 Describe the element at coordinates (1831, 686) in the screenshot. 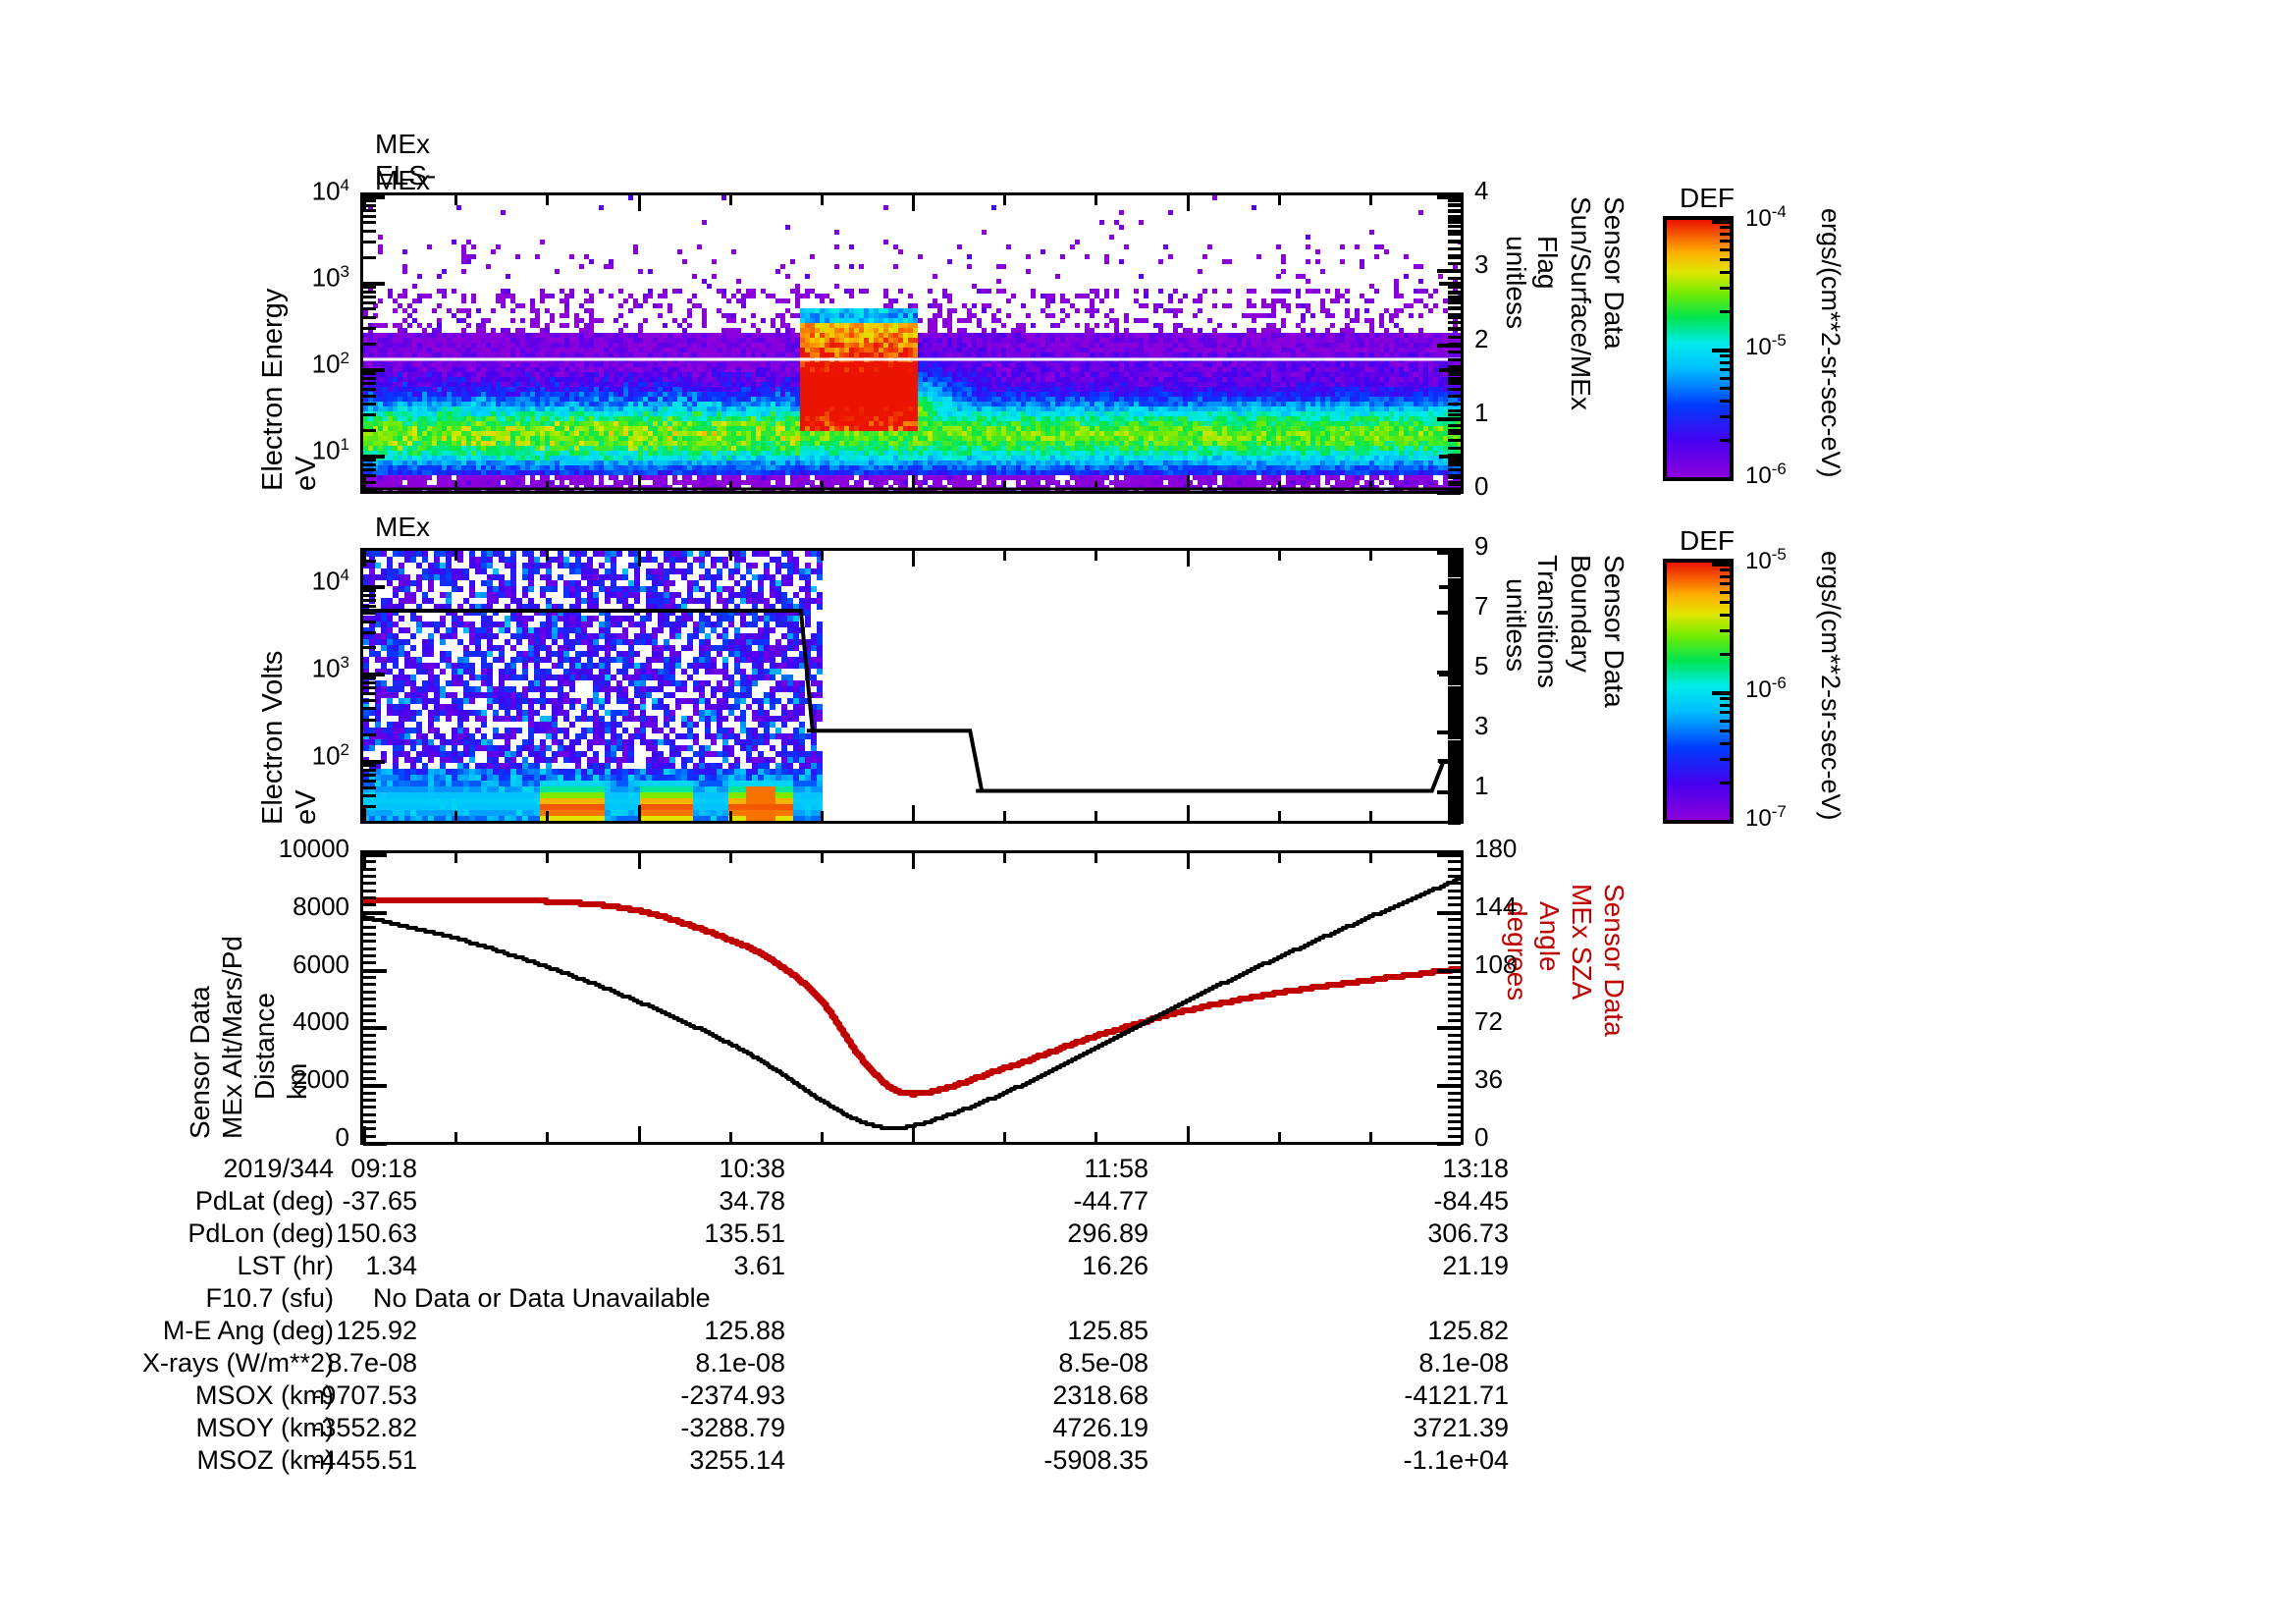

I see `colorbar-2-units-text: ergs/(cm**2-sr-sec-eV)` at that location.